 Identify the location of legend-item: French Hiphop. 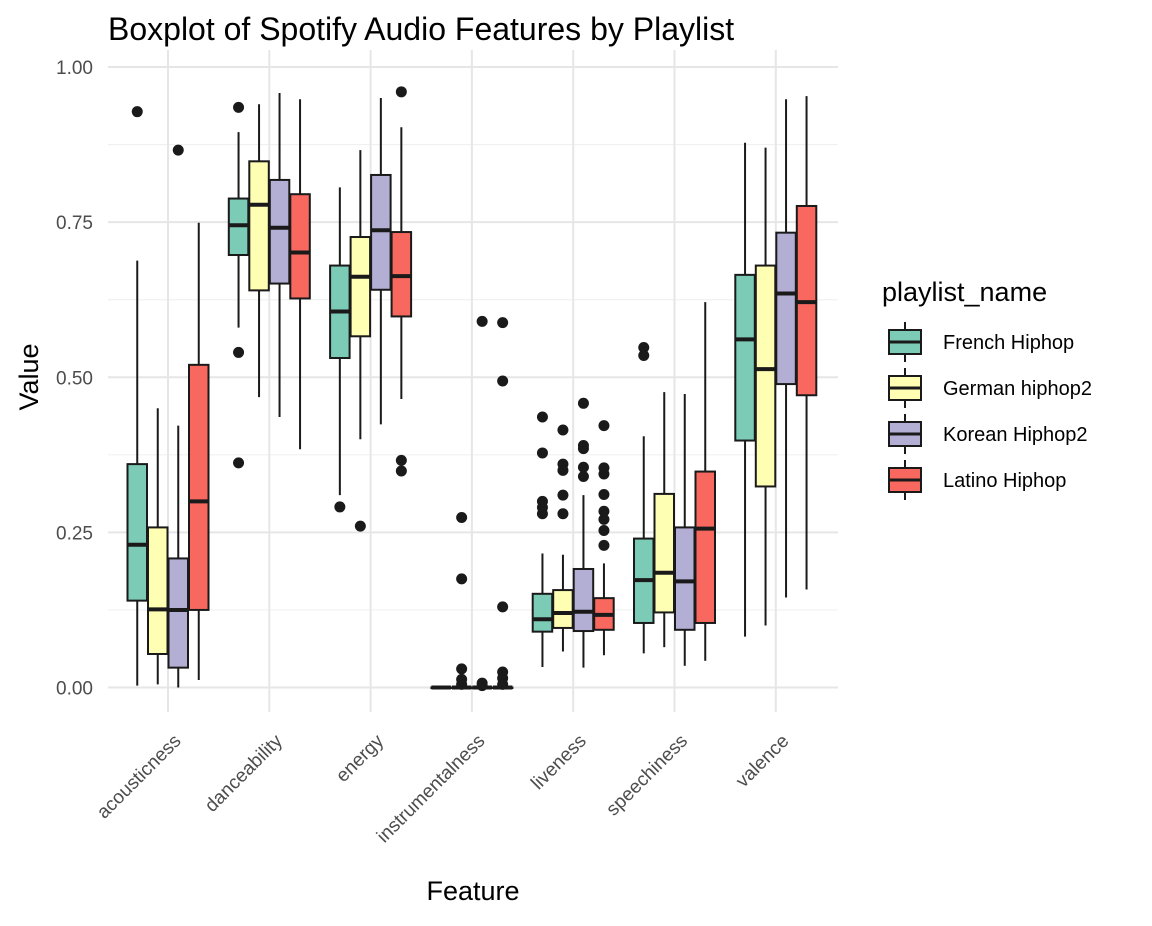
(981, 342).